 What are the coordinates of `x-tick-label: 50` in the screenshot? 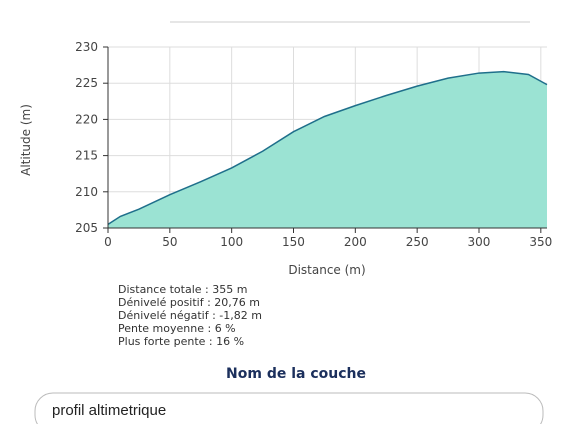 It's located at (169, 242).